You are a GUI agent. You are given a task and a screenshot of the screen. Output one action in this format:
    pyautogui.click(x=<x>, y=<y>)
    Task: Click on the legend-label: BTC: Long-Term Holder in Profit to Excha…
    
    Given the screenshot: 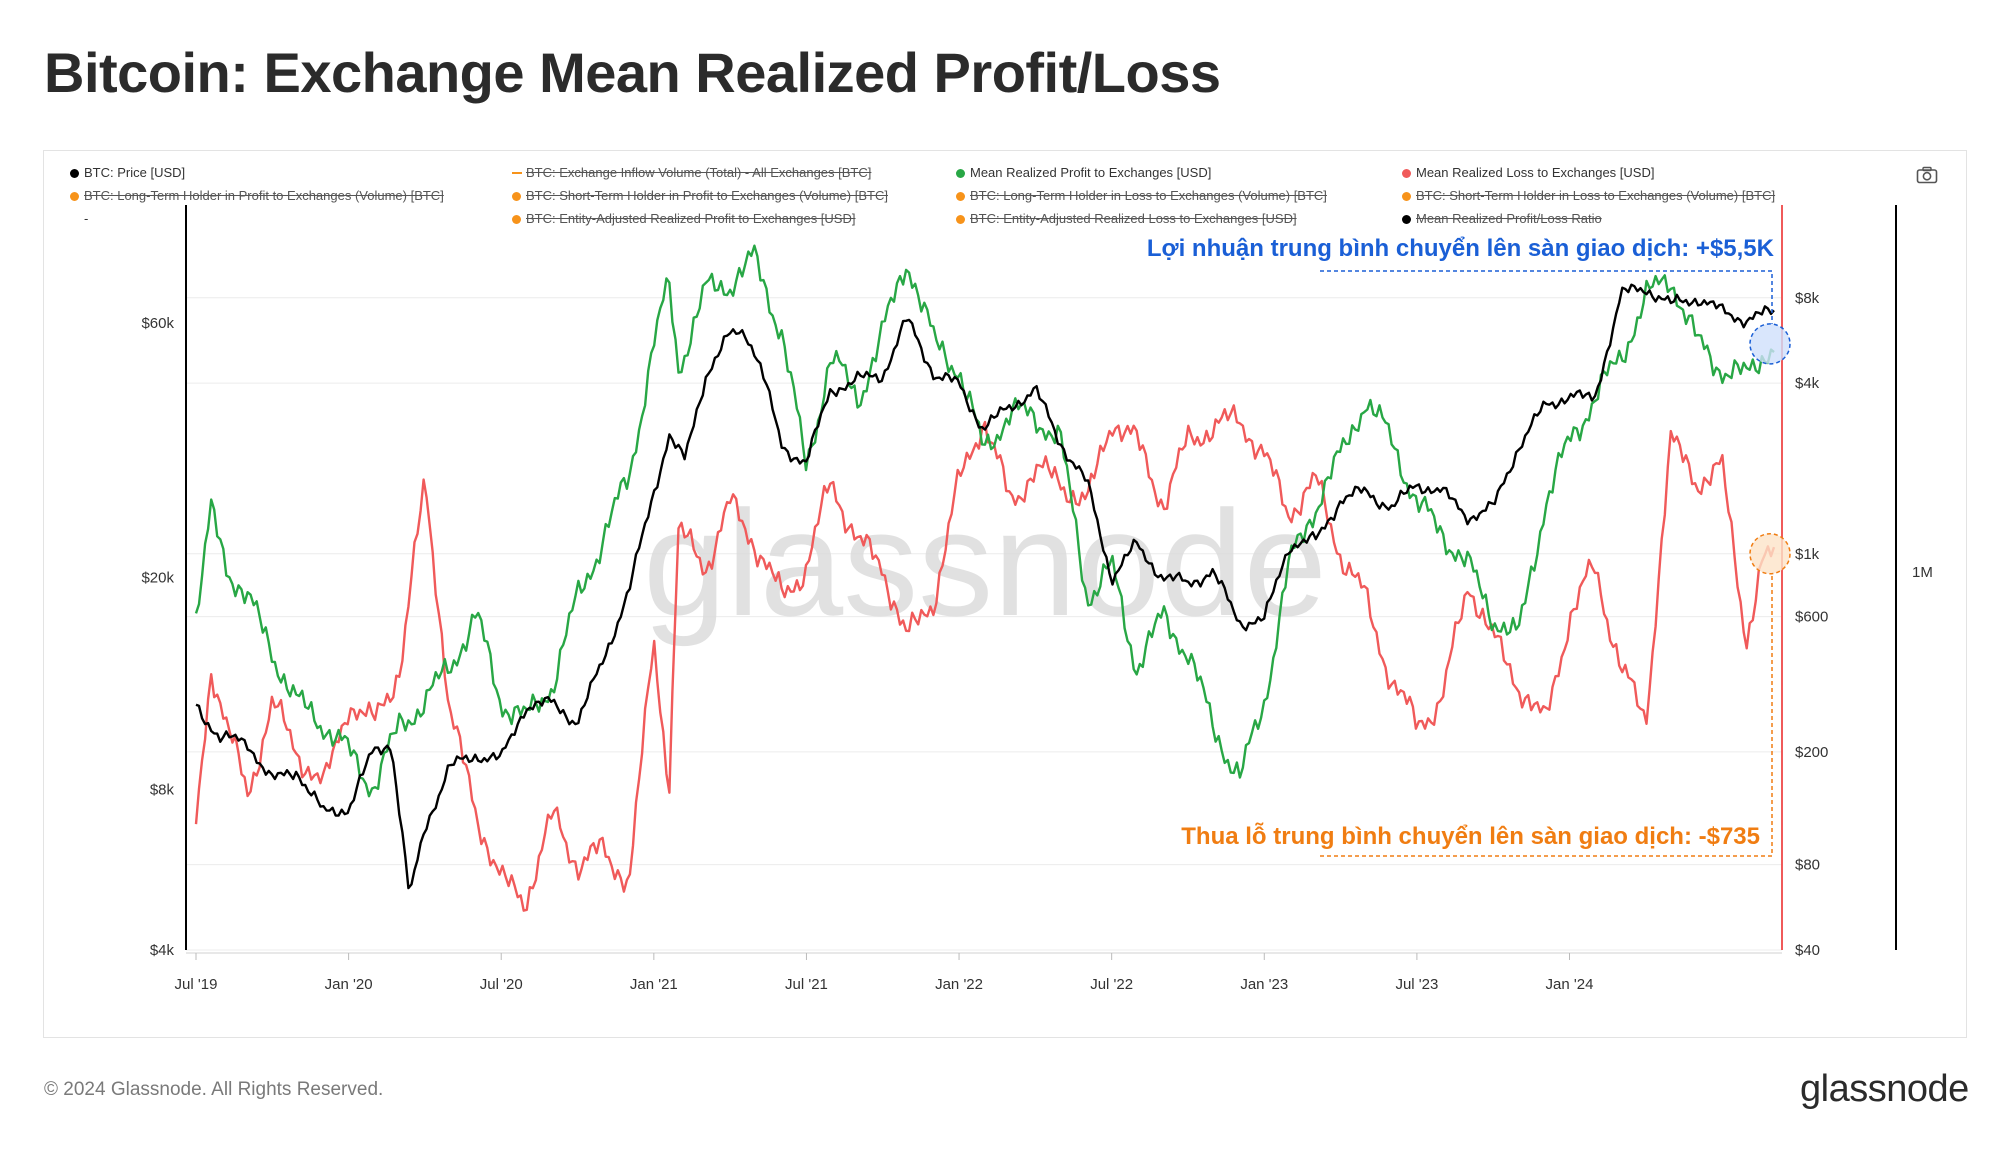 What is the action you would take?
    pyautogui.click(x=264, y=195)
    